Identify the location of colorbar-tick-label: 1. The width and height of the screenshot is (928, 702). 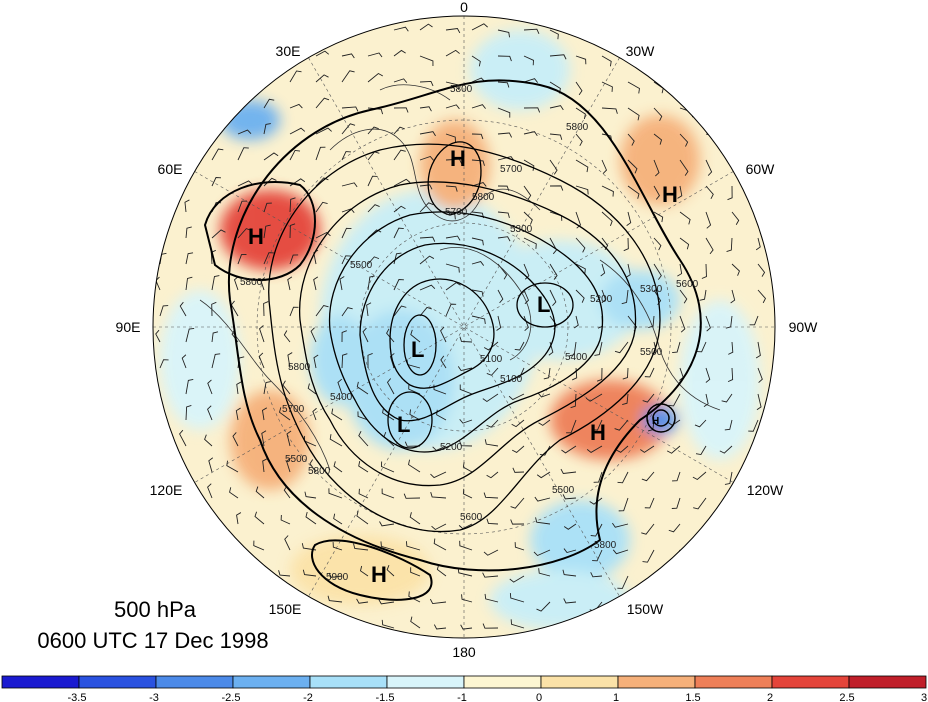
(616, 697).